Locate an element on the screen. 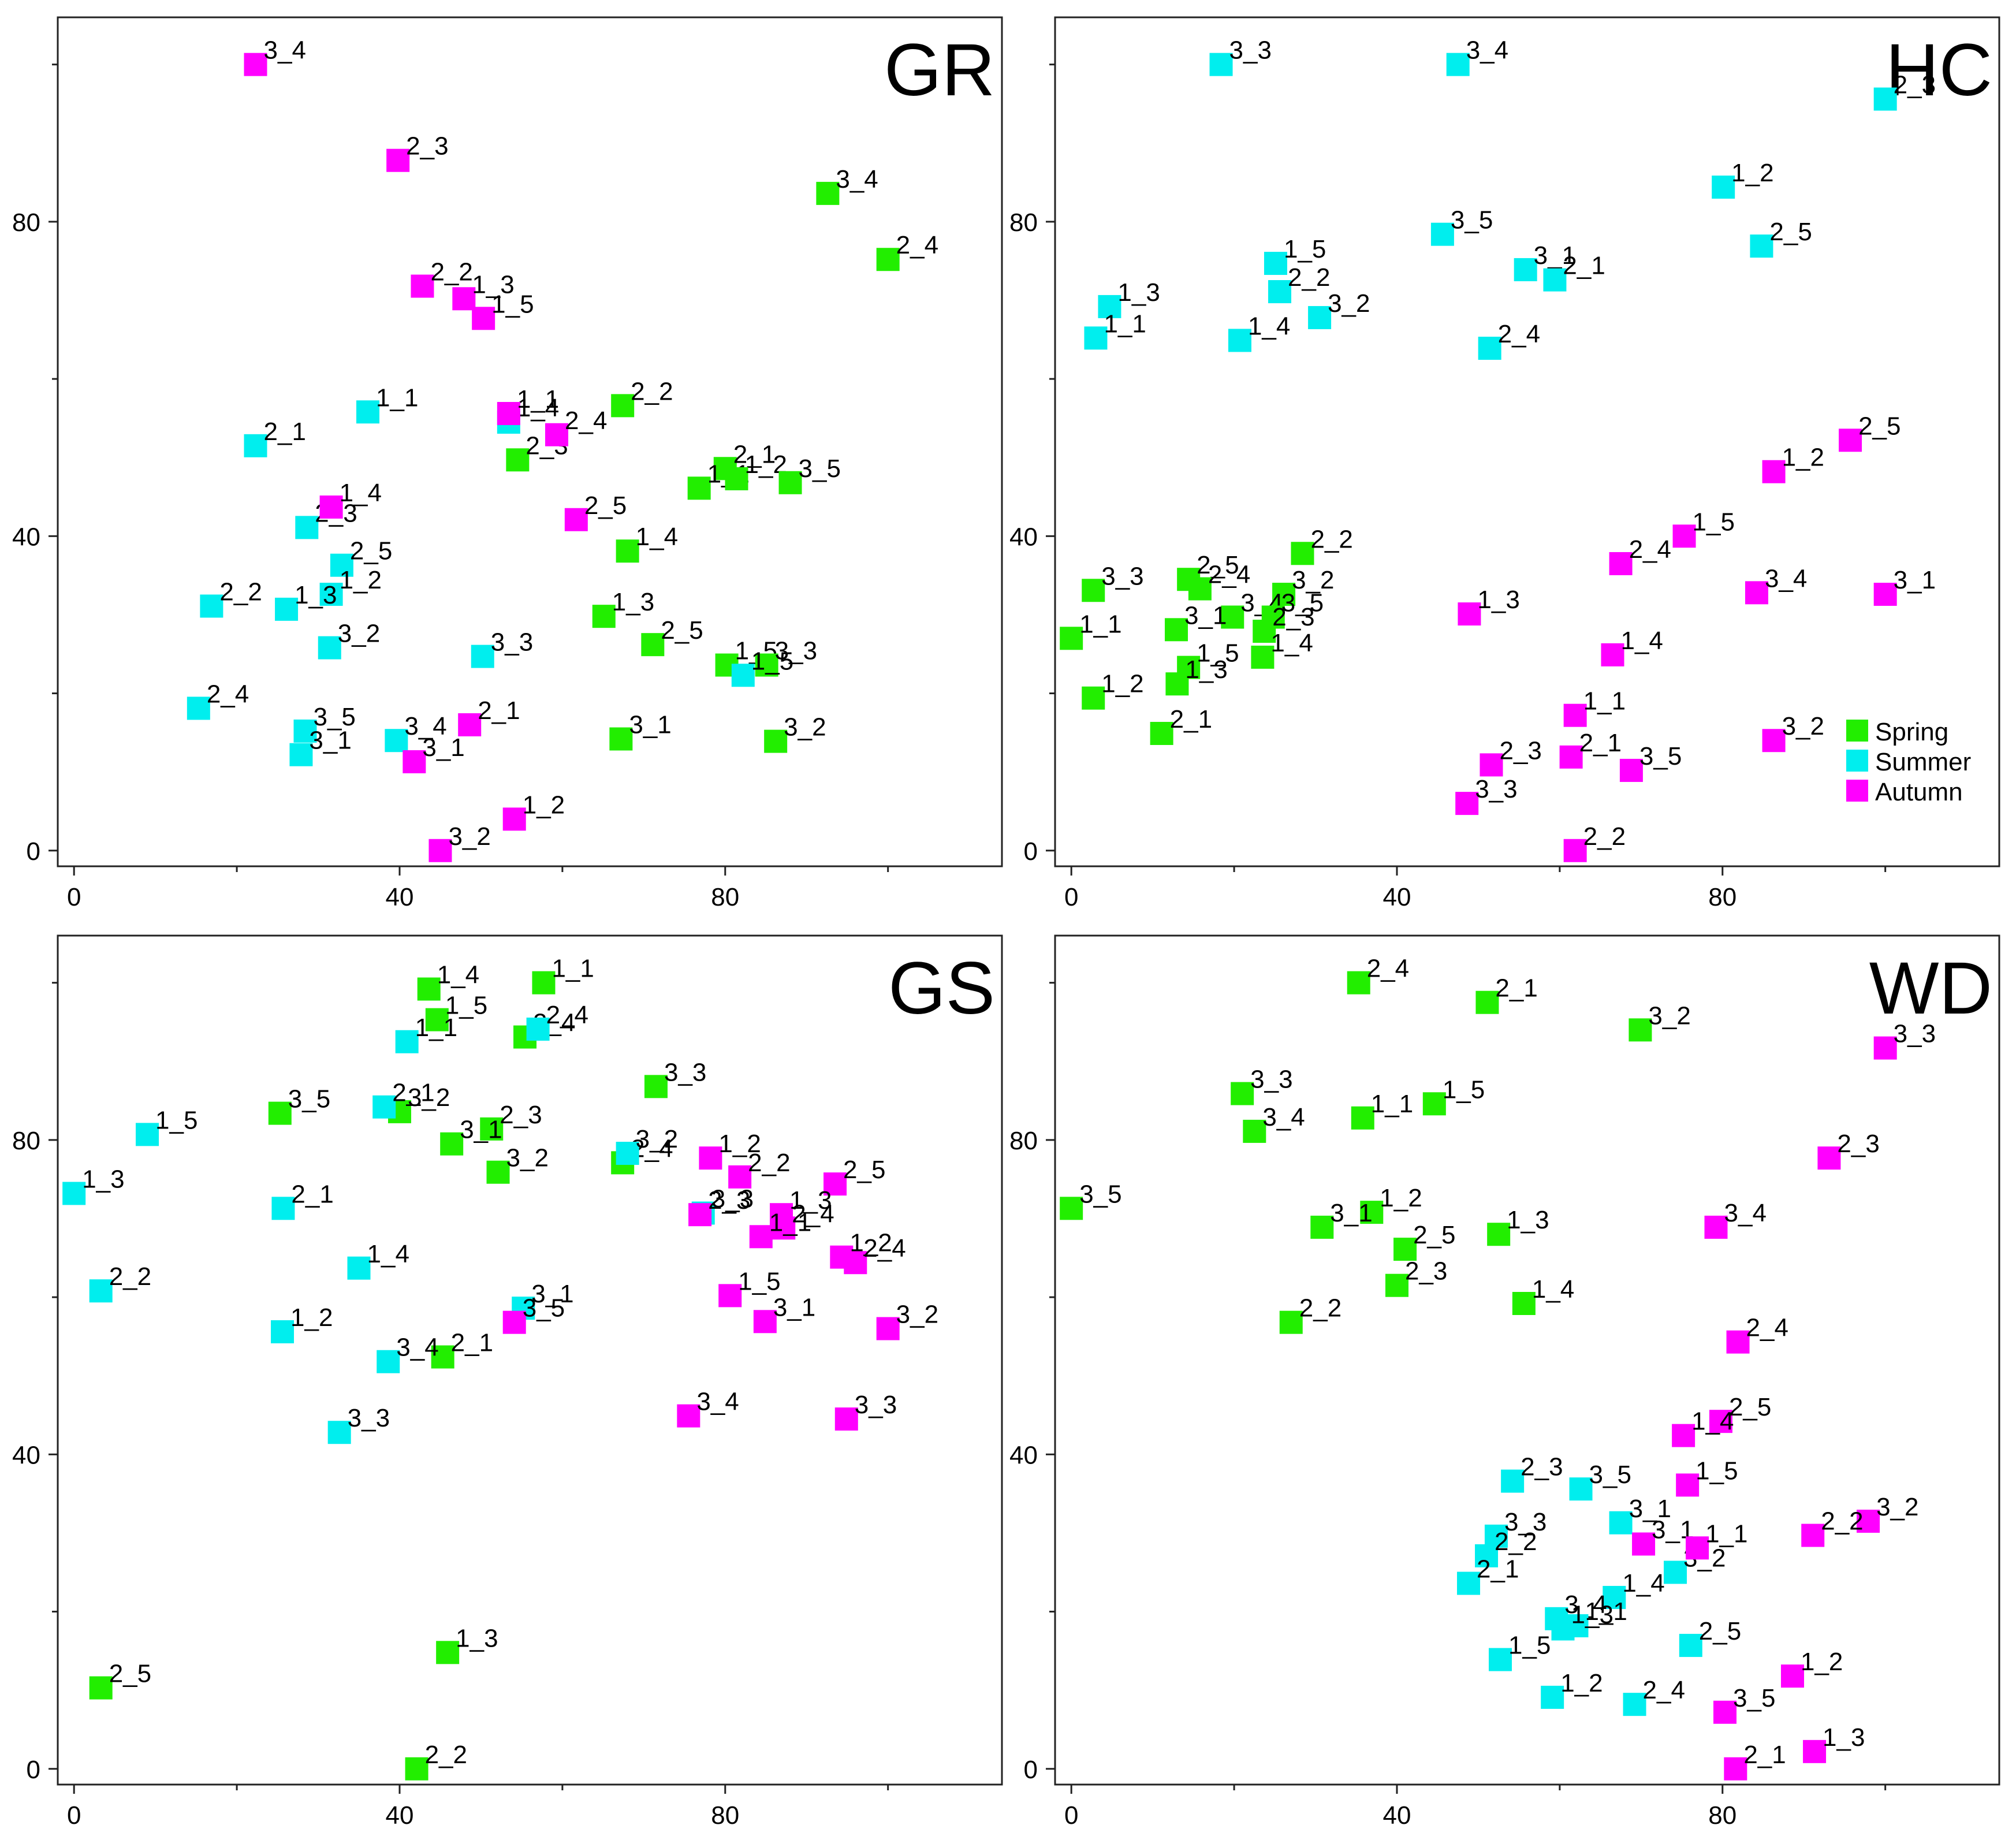 This screenshot has height=1840, width=2016. series-autumn: 3_42_32_21_31_51_12_41_4 2_52_13_11_23_2 is located at coordinates (435, 449).